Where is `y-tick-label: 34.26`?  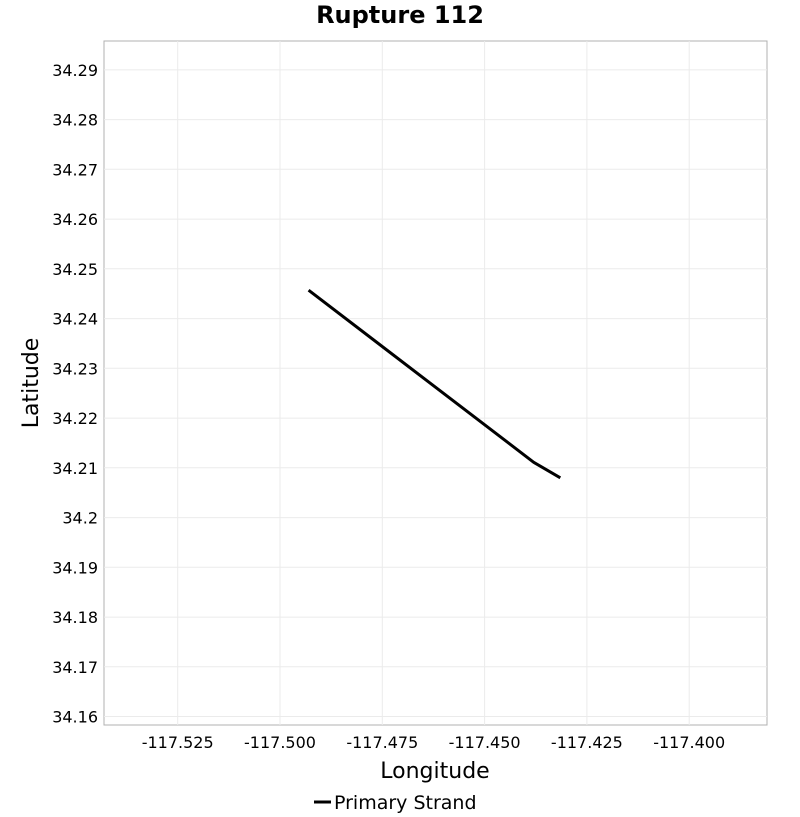
y-tick-label: 34.26 is located at coordinates (75, 219).